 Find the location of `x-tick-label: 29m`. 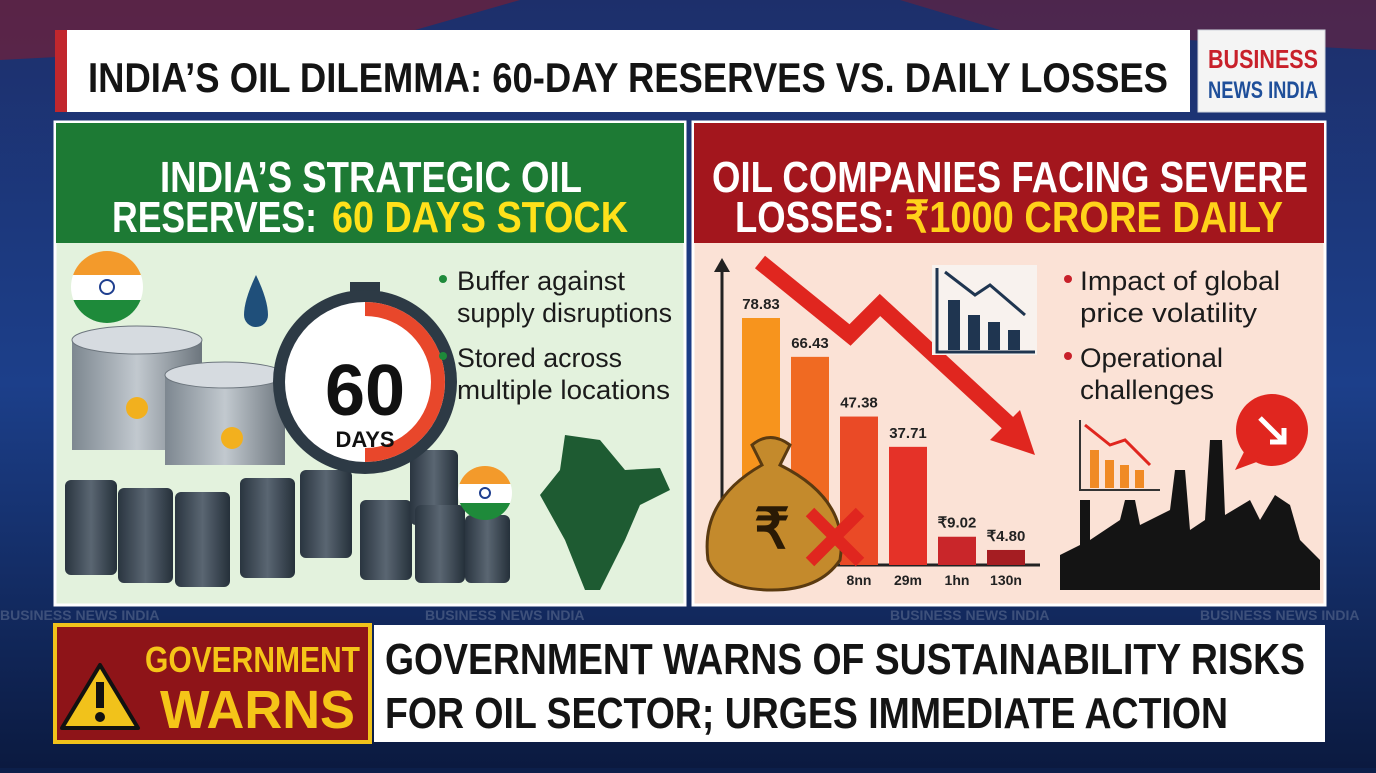

x-tick-label: 29m is located at coordinates (908, 580).